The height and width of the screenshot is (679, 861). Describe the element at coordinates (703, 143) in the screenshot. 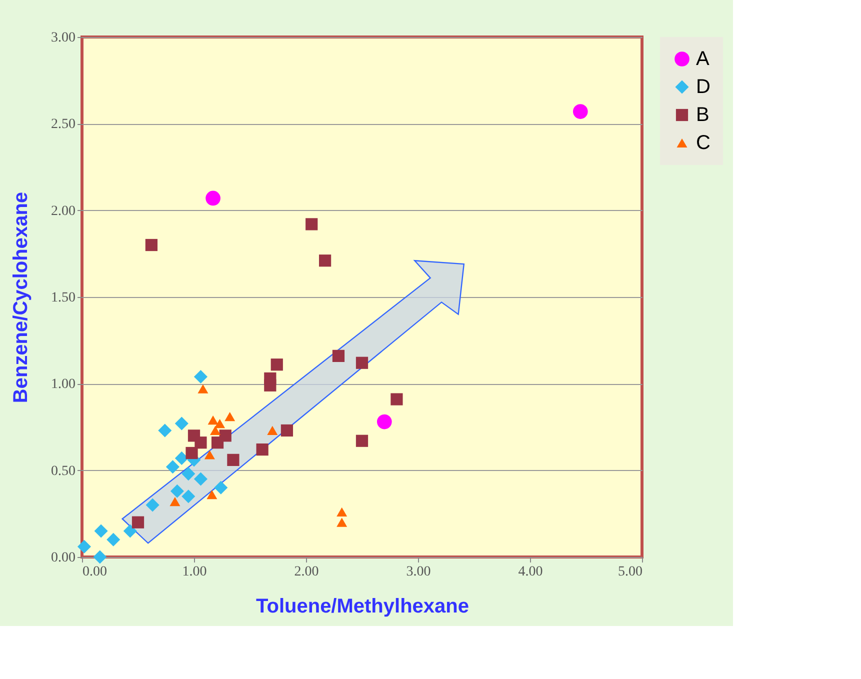

I see `legend-label: C` at that location.